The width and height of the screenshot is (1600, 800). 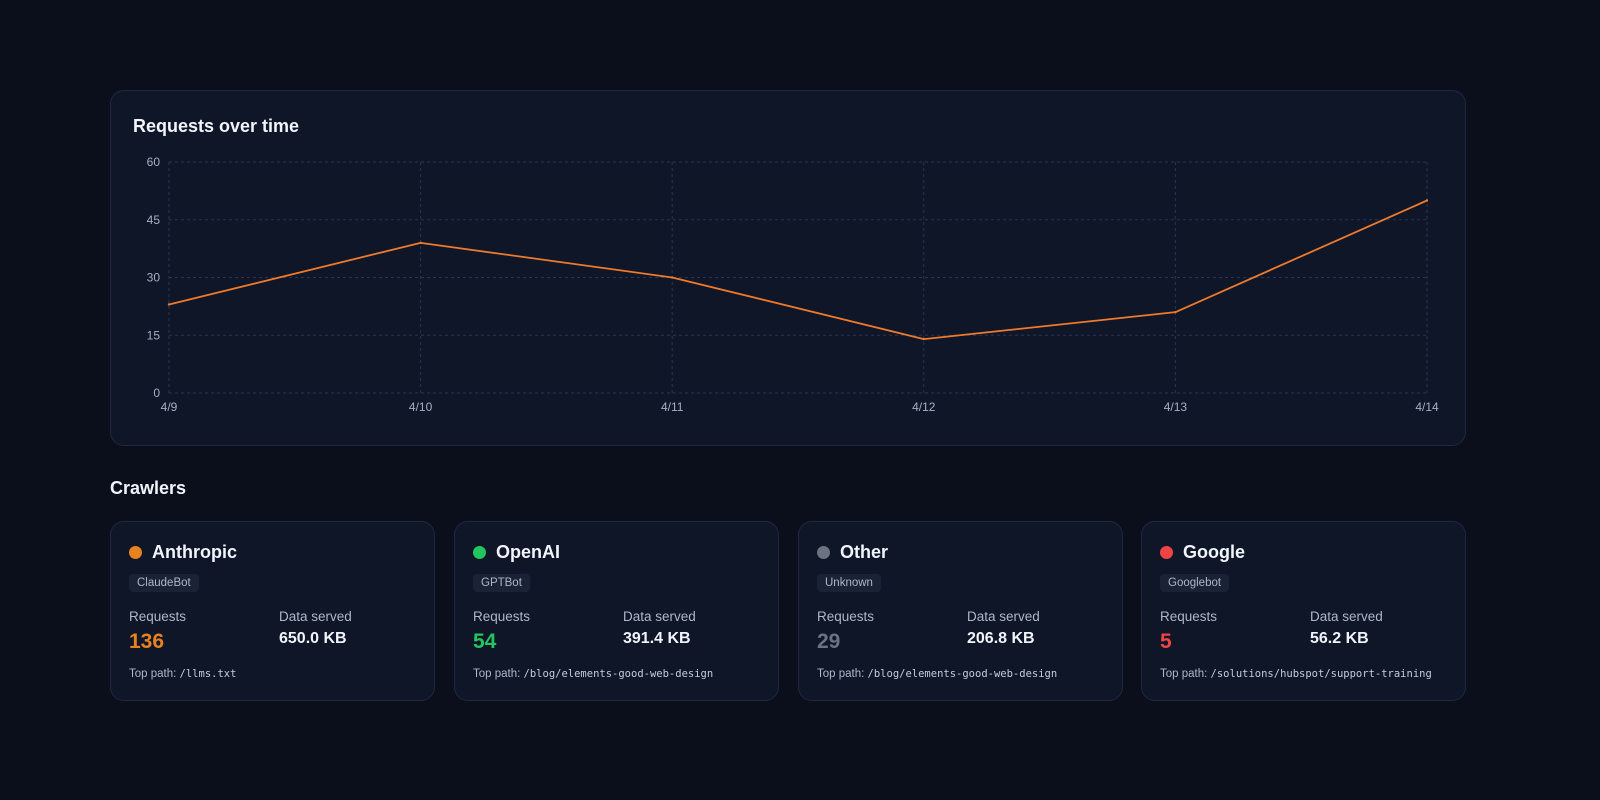 What do you see at coordinates (1339, 638) in the screenshot?
I see `data-served-value: 56.2 KB` at bounding box center [1339, 638].